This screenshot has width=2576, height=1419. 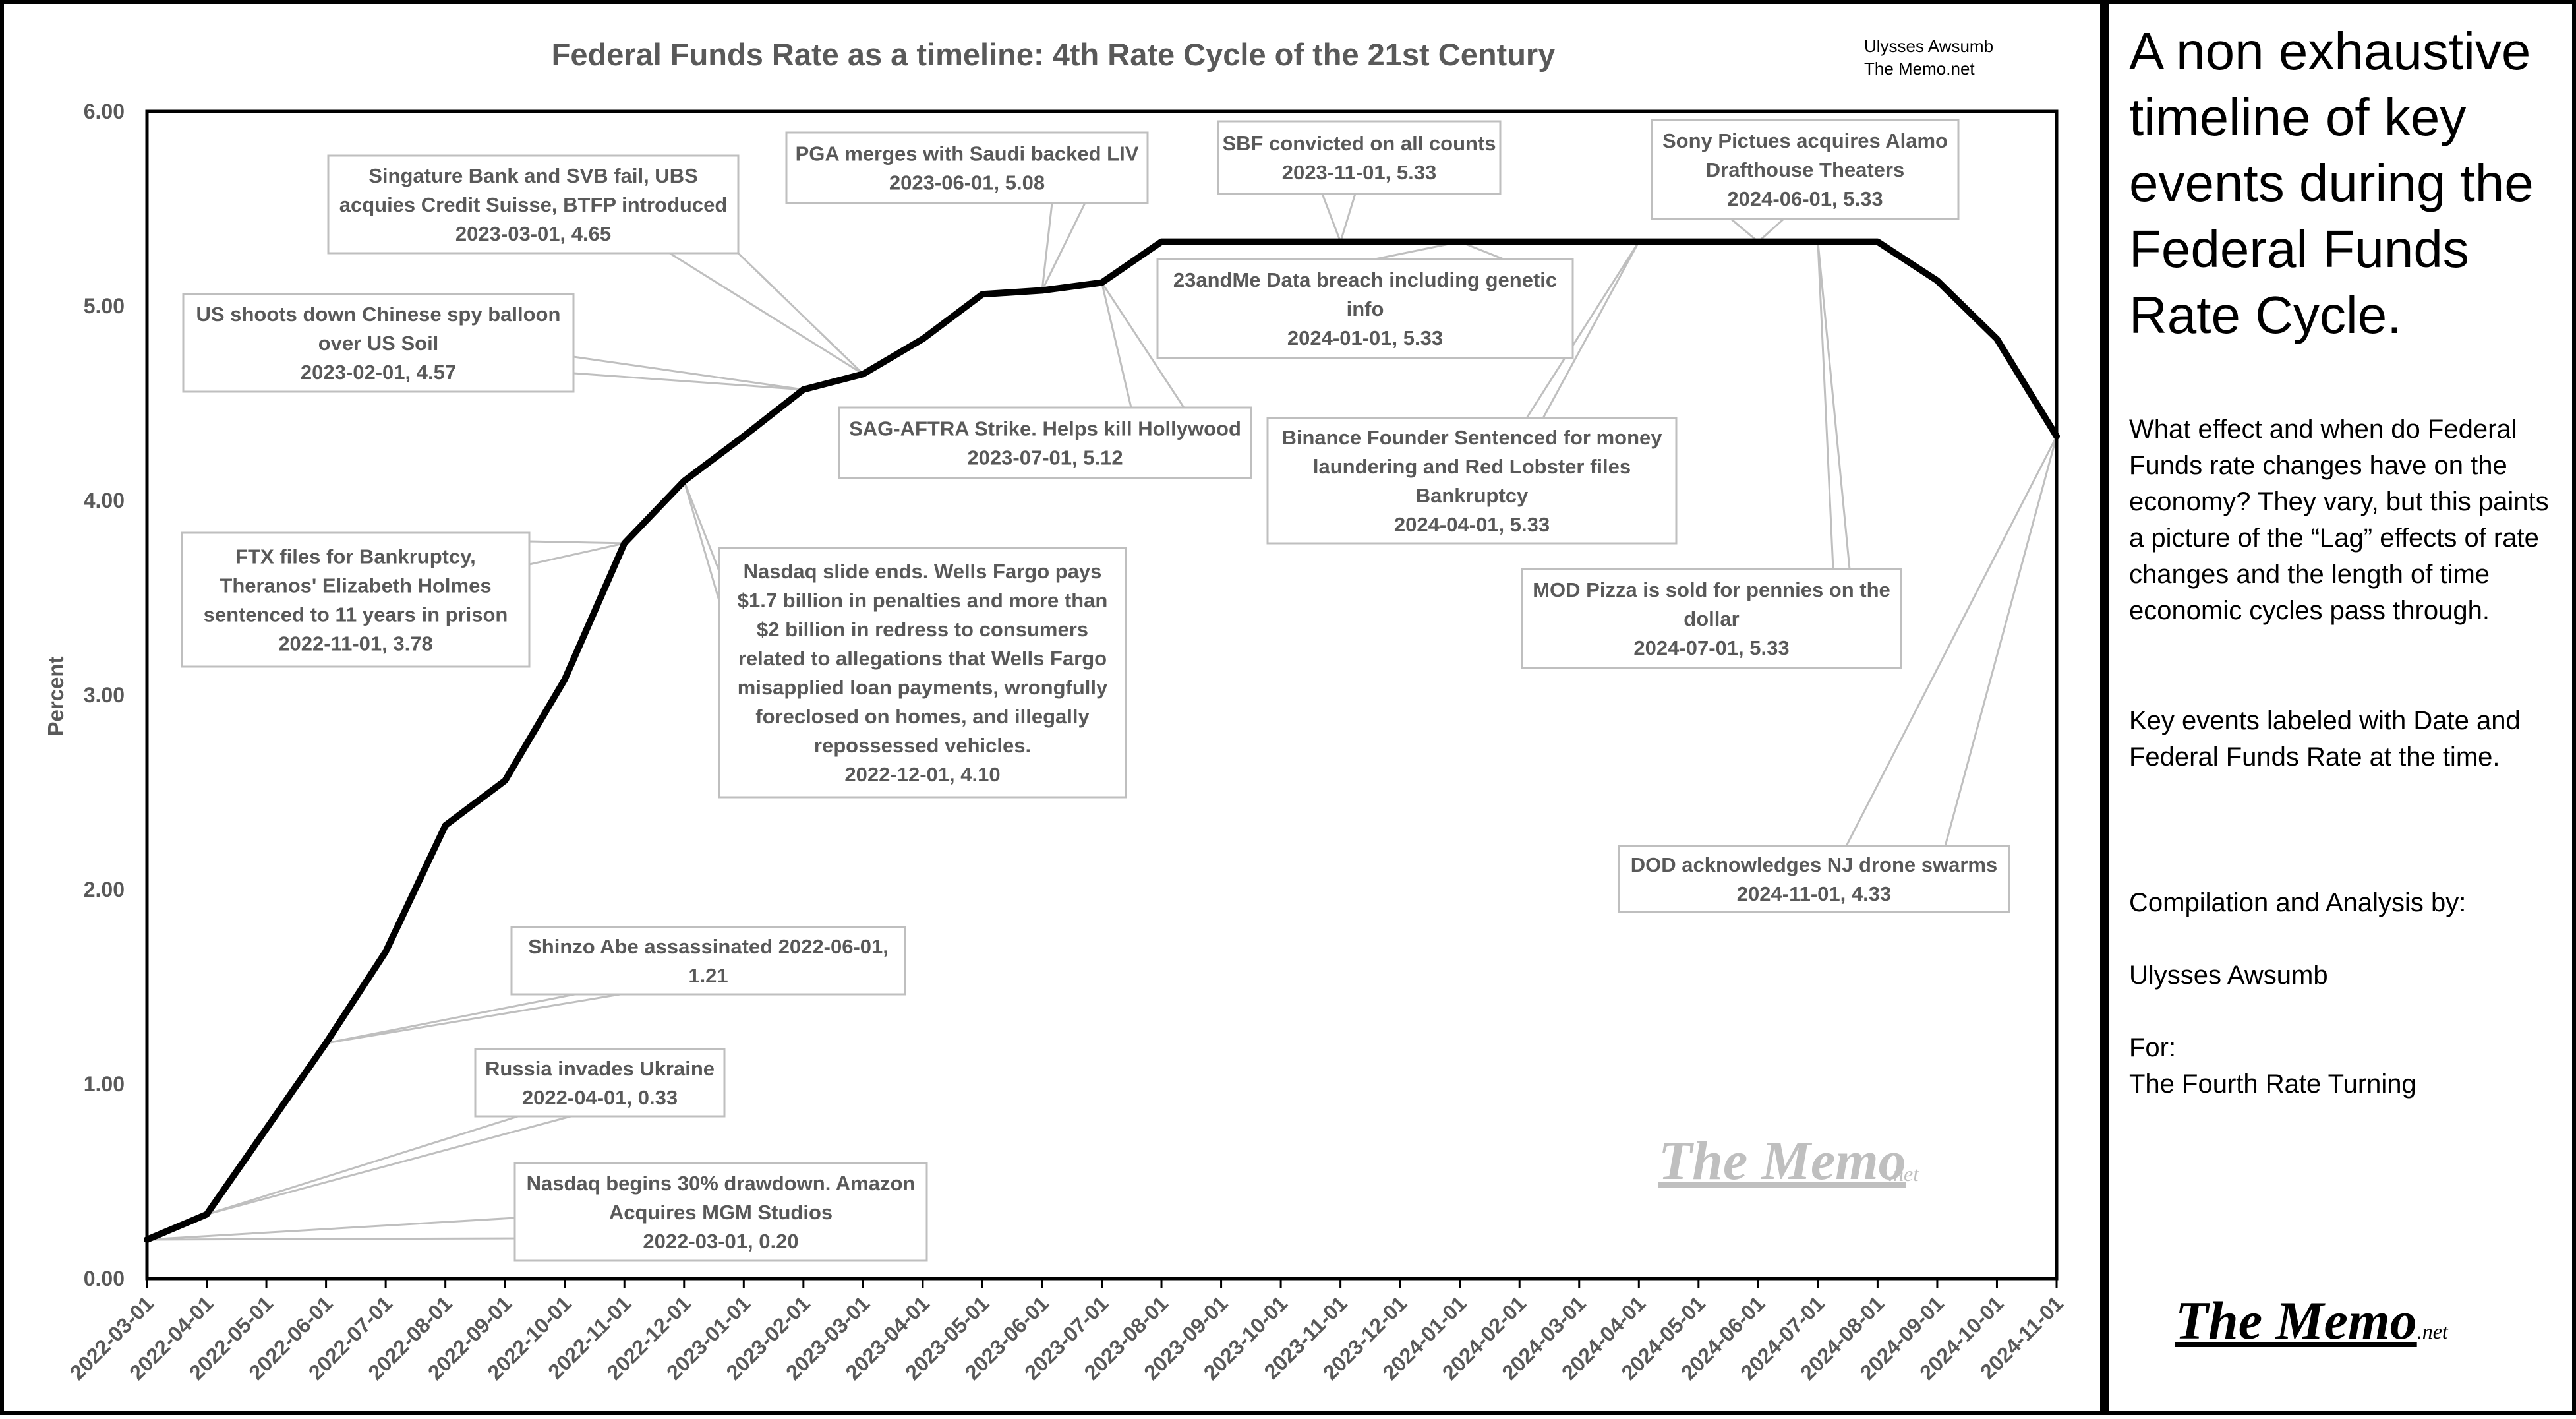 I want to click on panel-logo-suffix: .net, so click(x=2432, y=1331).